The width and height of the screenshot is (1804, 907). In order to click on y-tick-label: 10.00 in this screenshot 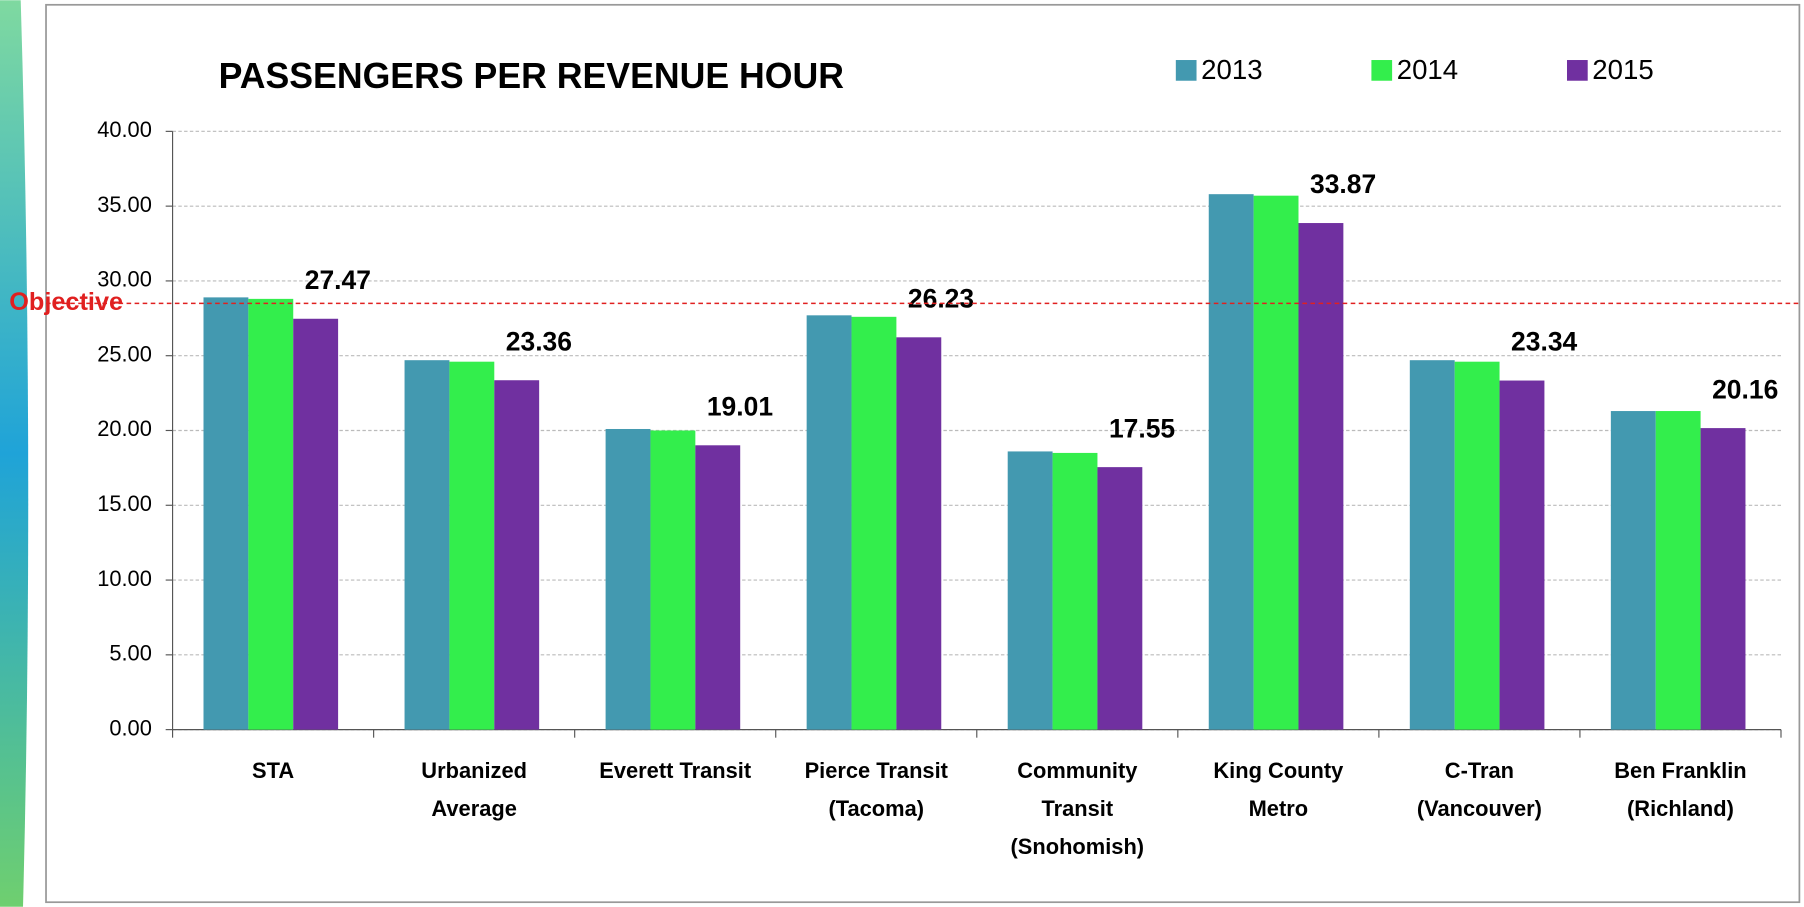, I will do `click(124, 578)`.